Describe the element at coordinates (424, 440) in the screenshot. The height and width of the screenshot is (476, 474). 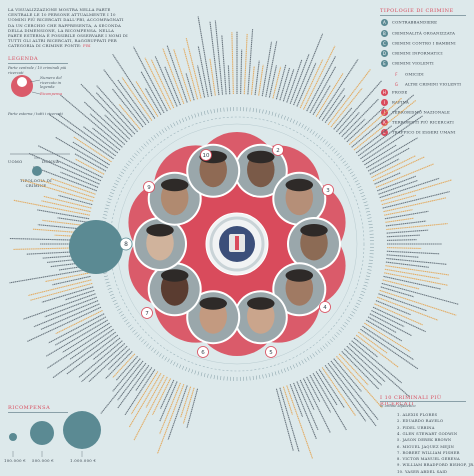
I see `top10-item: 5. Jason Derek Brown` at that location.